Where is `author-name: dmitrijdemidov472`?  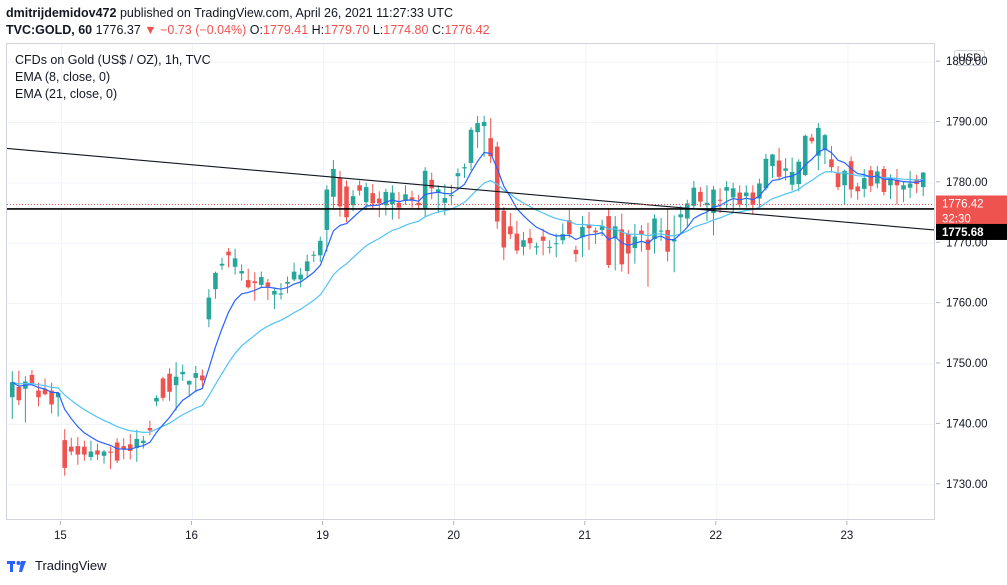
author-name: dmitrijdemidov472 is located at coordinates (61, 13).